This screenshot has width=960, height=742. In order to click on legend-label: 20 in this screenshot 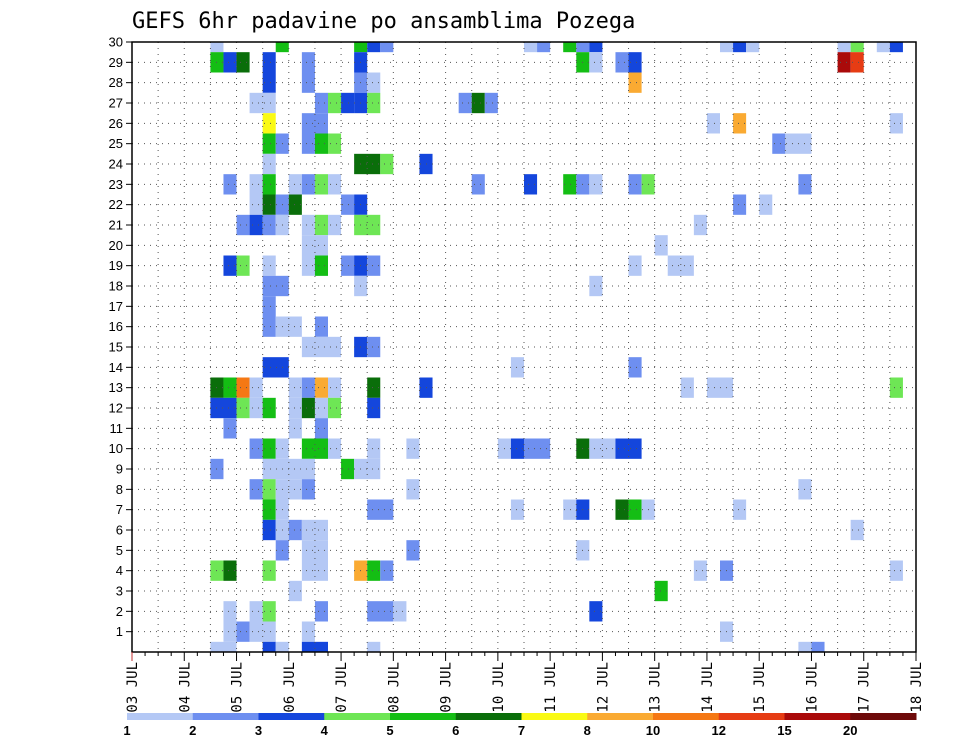, I will do `click(850, 730)`.